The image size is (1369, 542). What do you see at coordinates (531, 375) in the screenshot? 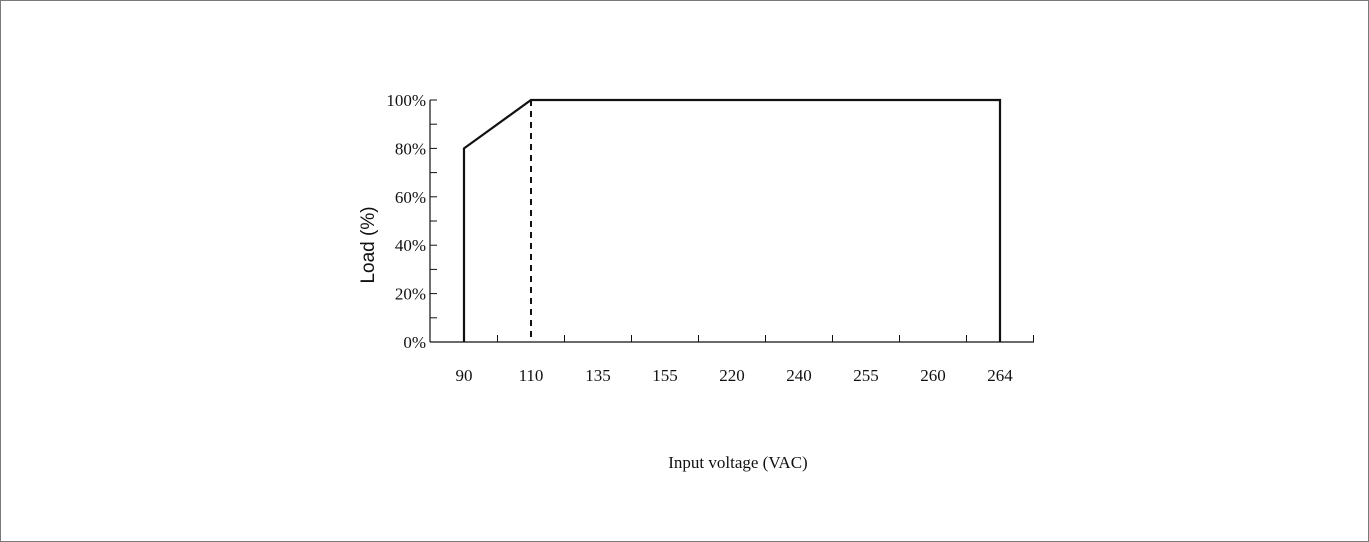
I see `x-tick-label: 110` at bounding box center [531, 375].